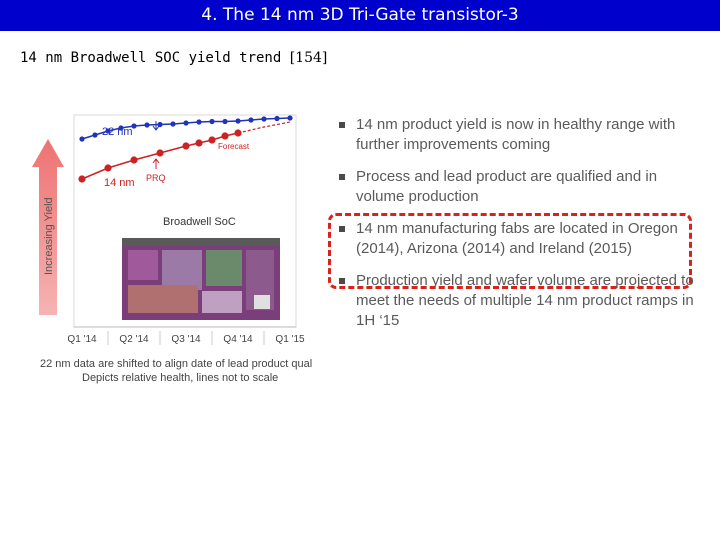 This screenshot has height=540, width=720. What do you see at coordinates (151, 58) in the screenshot?
I see `caption-text: 14 nm Broadwell SOC yield trend` at bounding box center [151, 58].